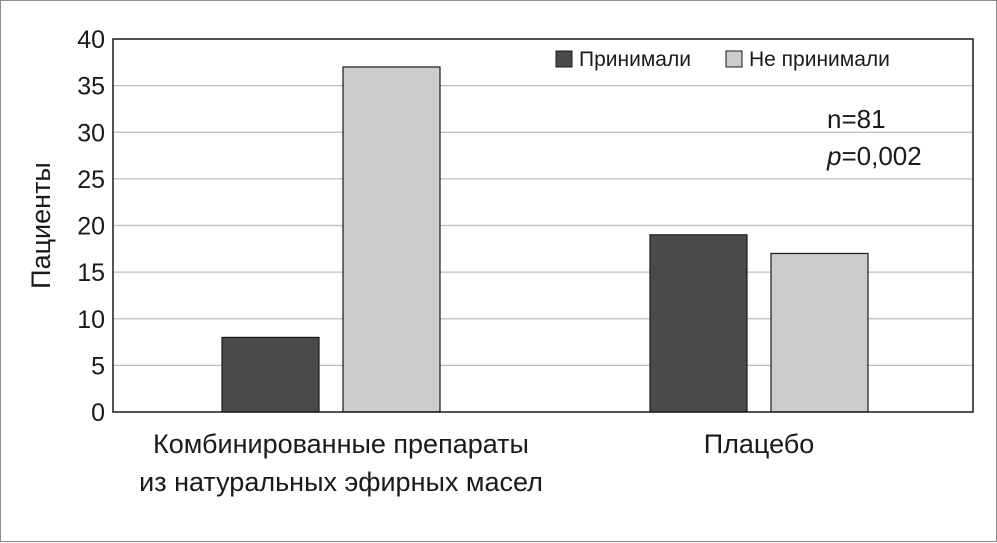 The width and height of the screenshot is (997, 543). Describe the element at coordinates (341, 482) in the screenshot. I see `x-category-label: из натуральных эфирных масел` at that location.